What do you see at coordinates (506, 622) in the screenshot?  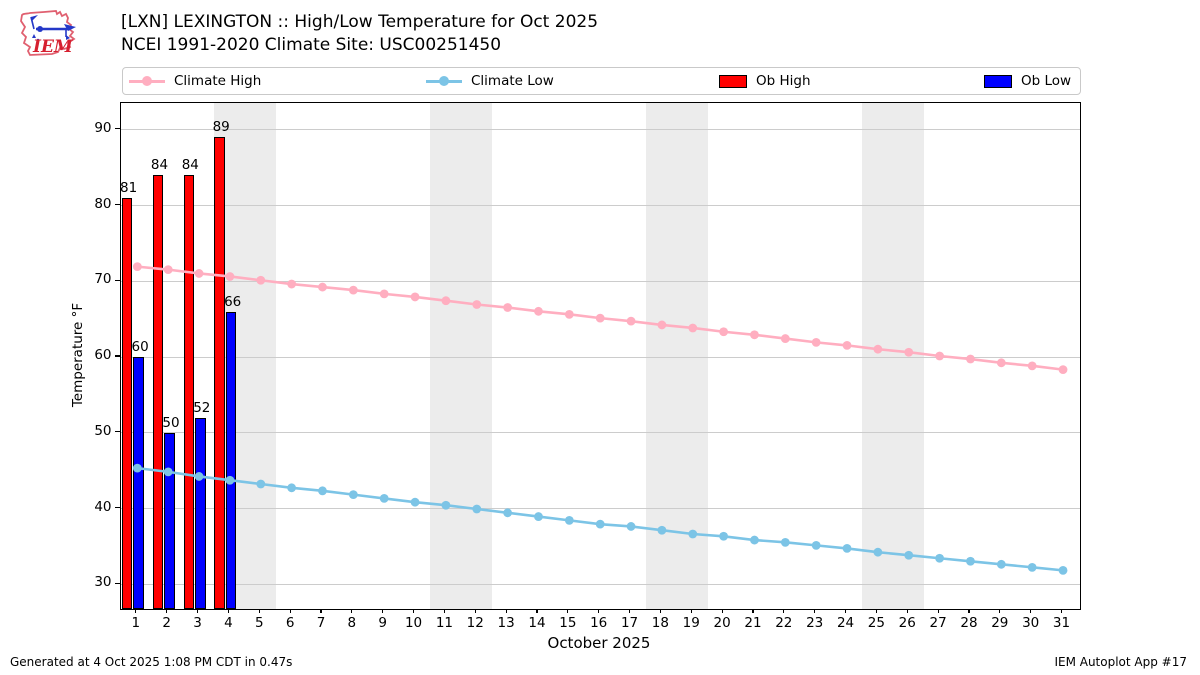 I see `x-tick-label: 13` at bounding box center [506, 622].